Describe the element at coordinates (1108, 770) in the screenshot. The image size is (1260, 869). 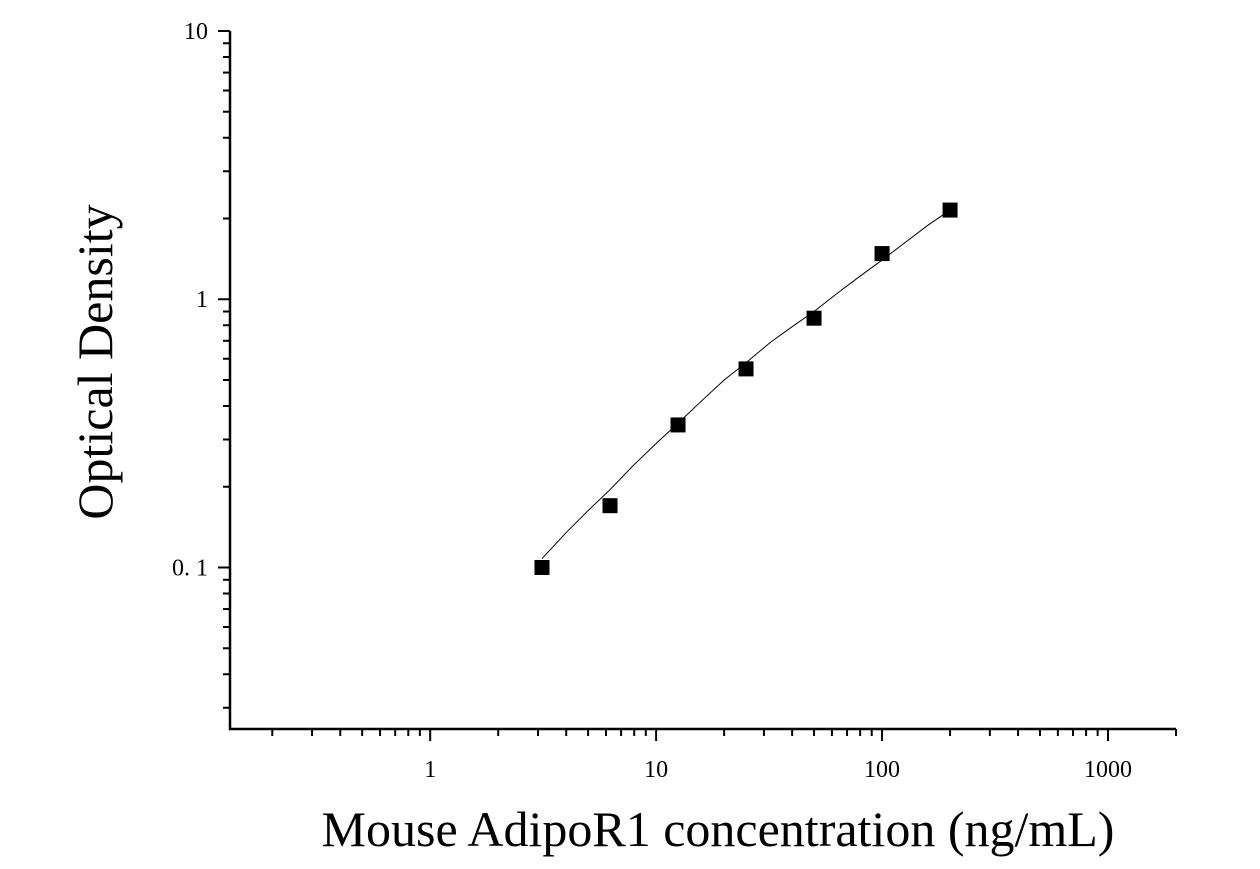
I see `x-tick-label: 1000` at that location.